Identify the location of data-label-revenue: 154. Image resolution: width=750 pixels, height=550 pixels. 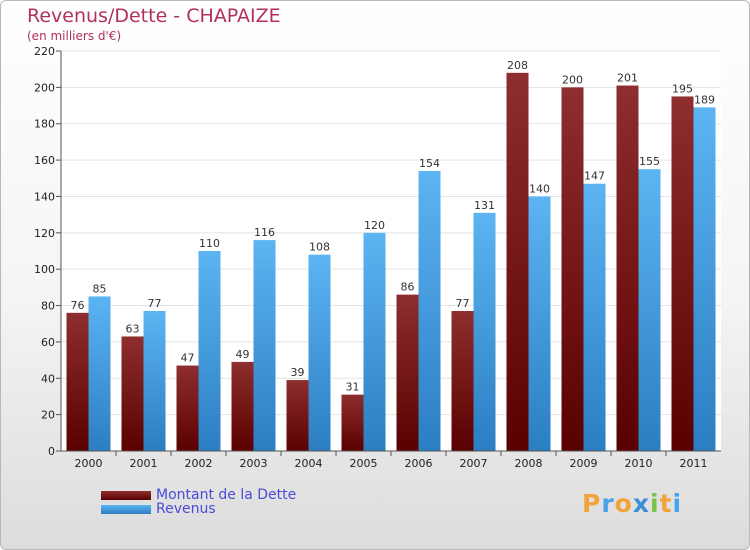
(429, 163).